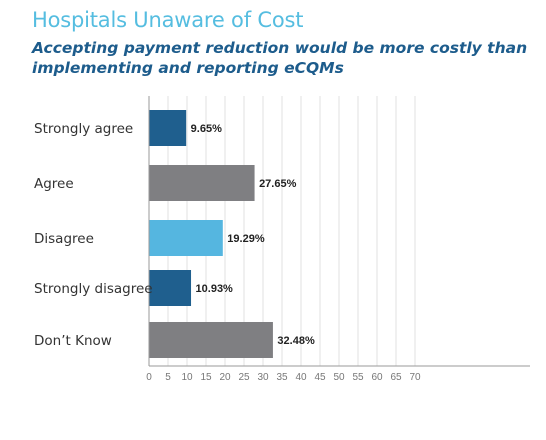 The image size is (546, 440). What do you see at coordinates (244, 377) in the screenshot?
I see `x-tick-label: 25` at bounding box center [244, 377].